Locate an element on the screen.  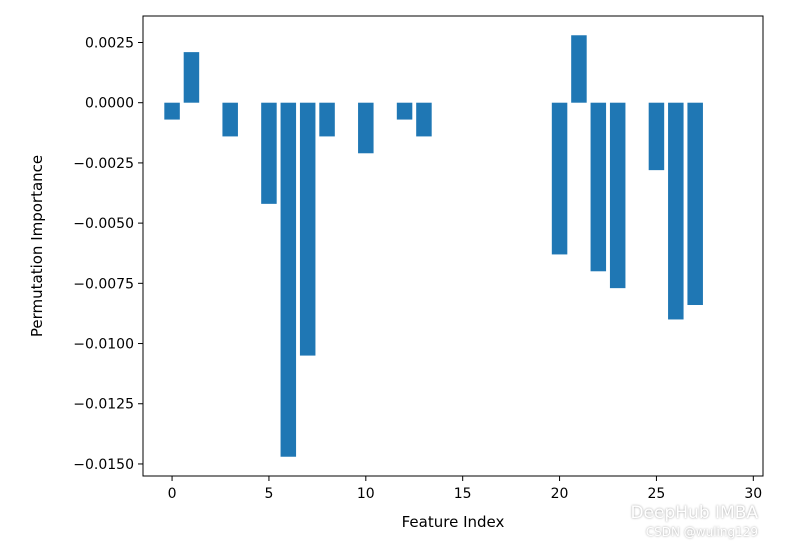
x-axis-ticks: 0 5 10 15 20 25 30 is located at coordinates (465, 489).